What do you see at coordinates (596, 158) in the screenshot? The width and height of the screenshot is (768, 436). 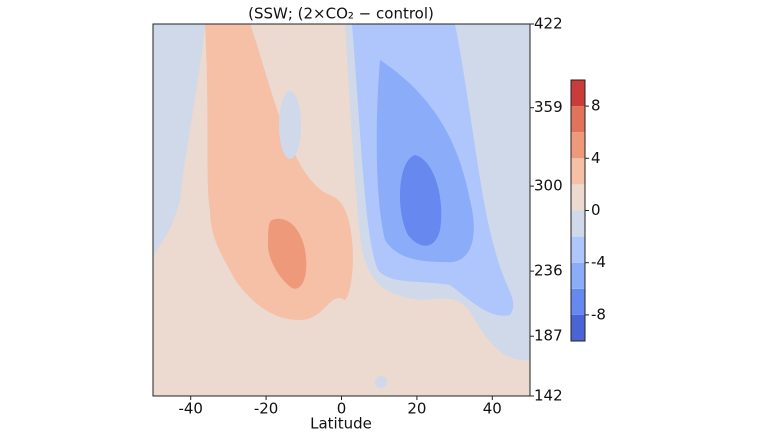 I see `colorbar-tick-label: 4` at bounding box center [596, 158].